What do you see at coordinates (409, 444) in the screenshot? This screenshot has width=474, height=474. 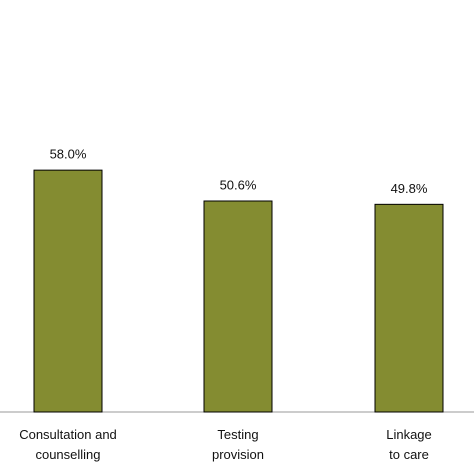 I see `x-tick-label: Linkage to care` at bounding box center [409, 444].